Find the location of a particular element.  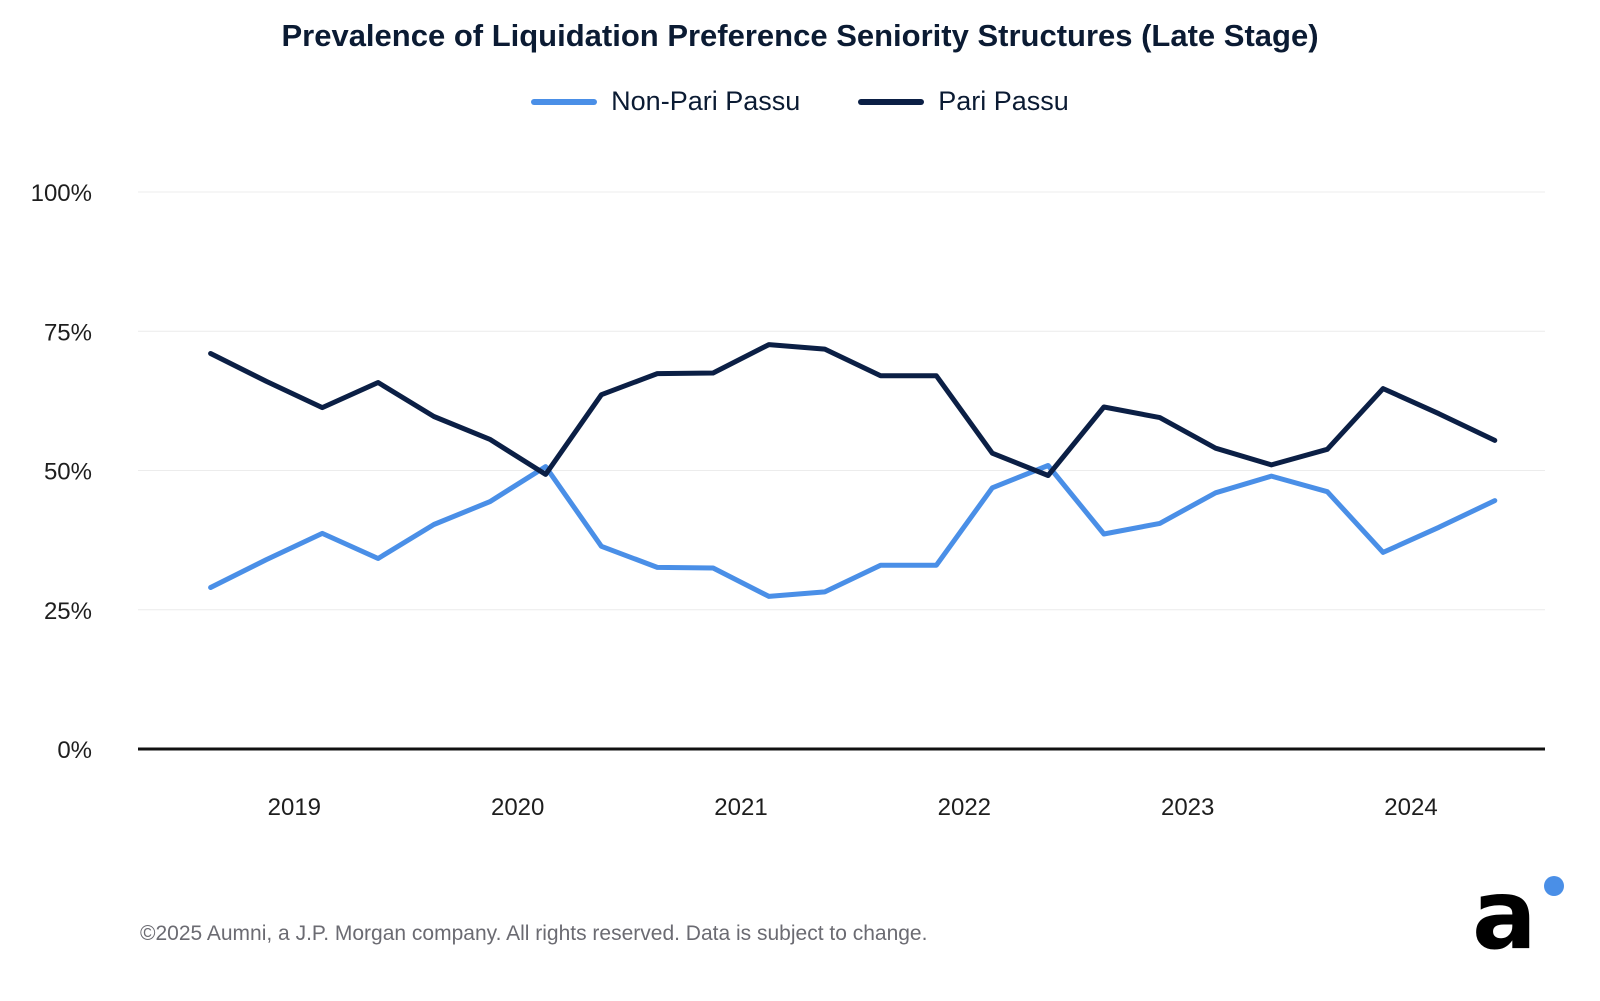

chart-legend: Non-Pari Passu Pari Passu is located at coordinates (800, 101).